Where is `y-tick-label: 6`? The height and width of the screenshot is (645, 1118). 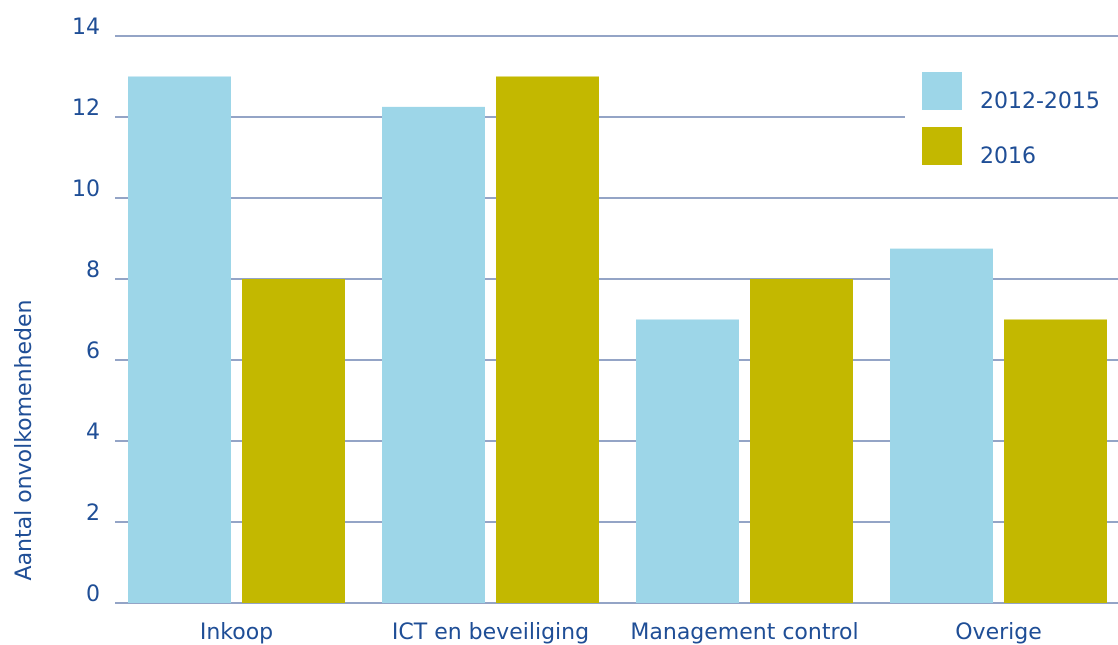 y-tick-label: 6 is located at coordinates (93, 351).